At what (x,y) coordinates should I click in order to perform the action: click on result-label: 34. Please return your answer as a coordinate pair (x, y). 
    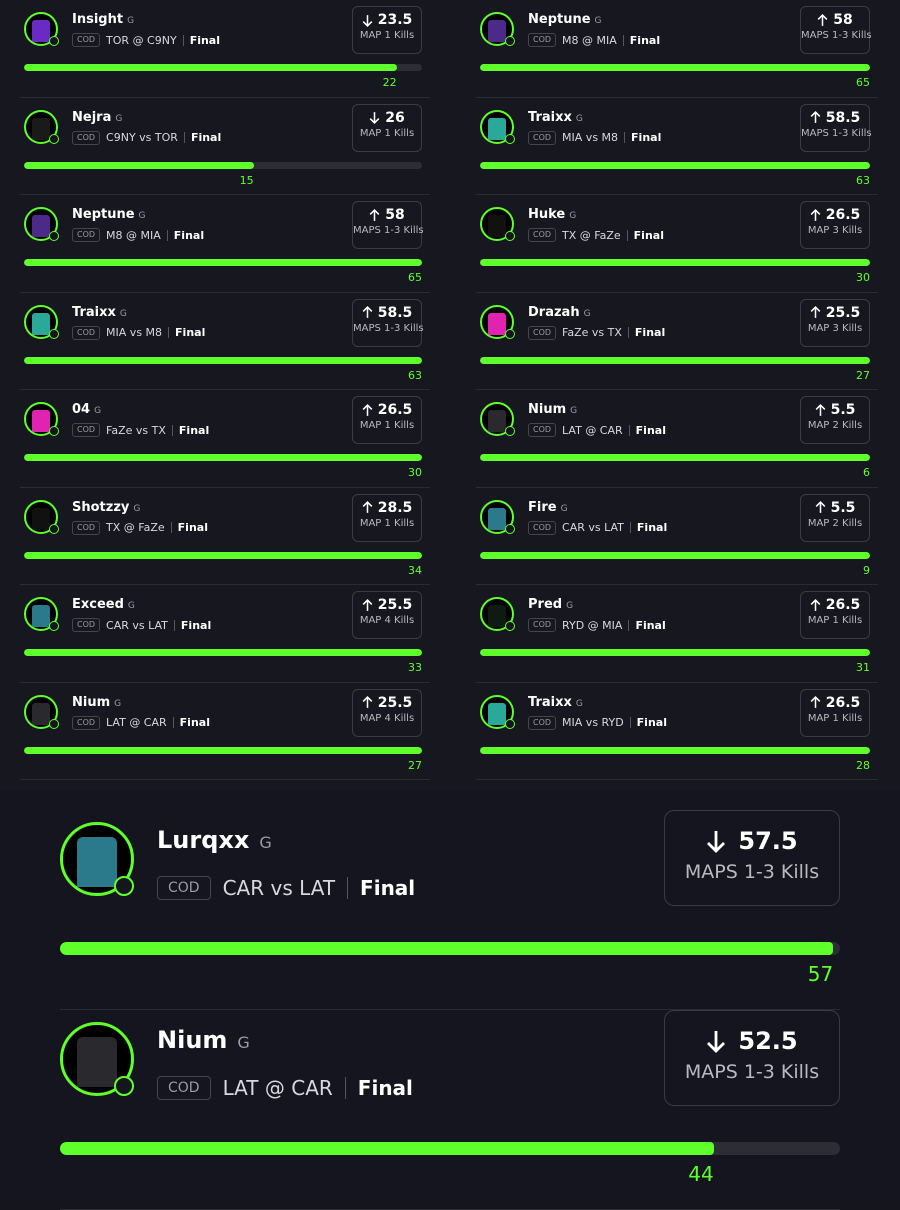
    Looking at the image, I should click on (415, 570).